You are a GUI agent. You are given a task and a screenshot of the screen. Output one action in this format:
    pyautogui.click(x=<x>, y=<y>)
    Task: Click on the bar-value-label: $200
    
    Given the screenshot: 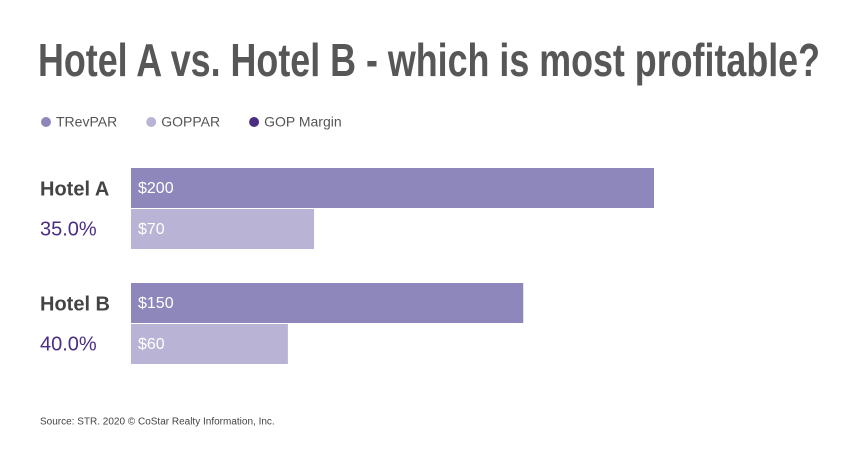 What is the action you would take?
    pyautogui.click(x=156, y=188)
    